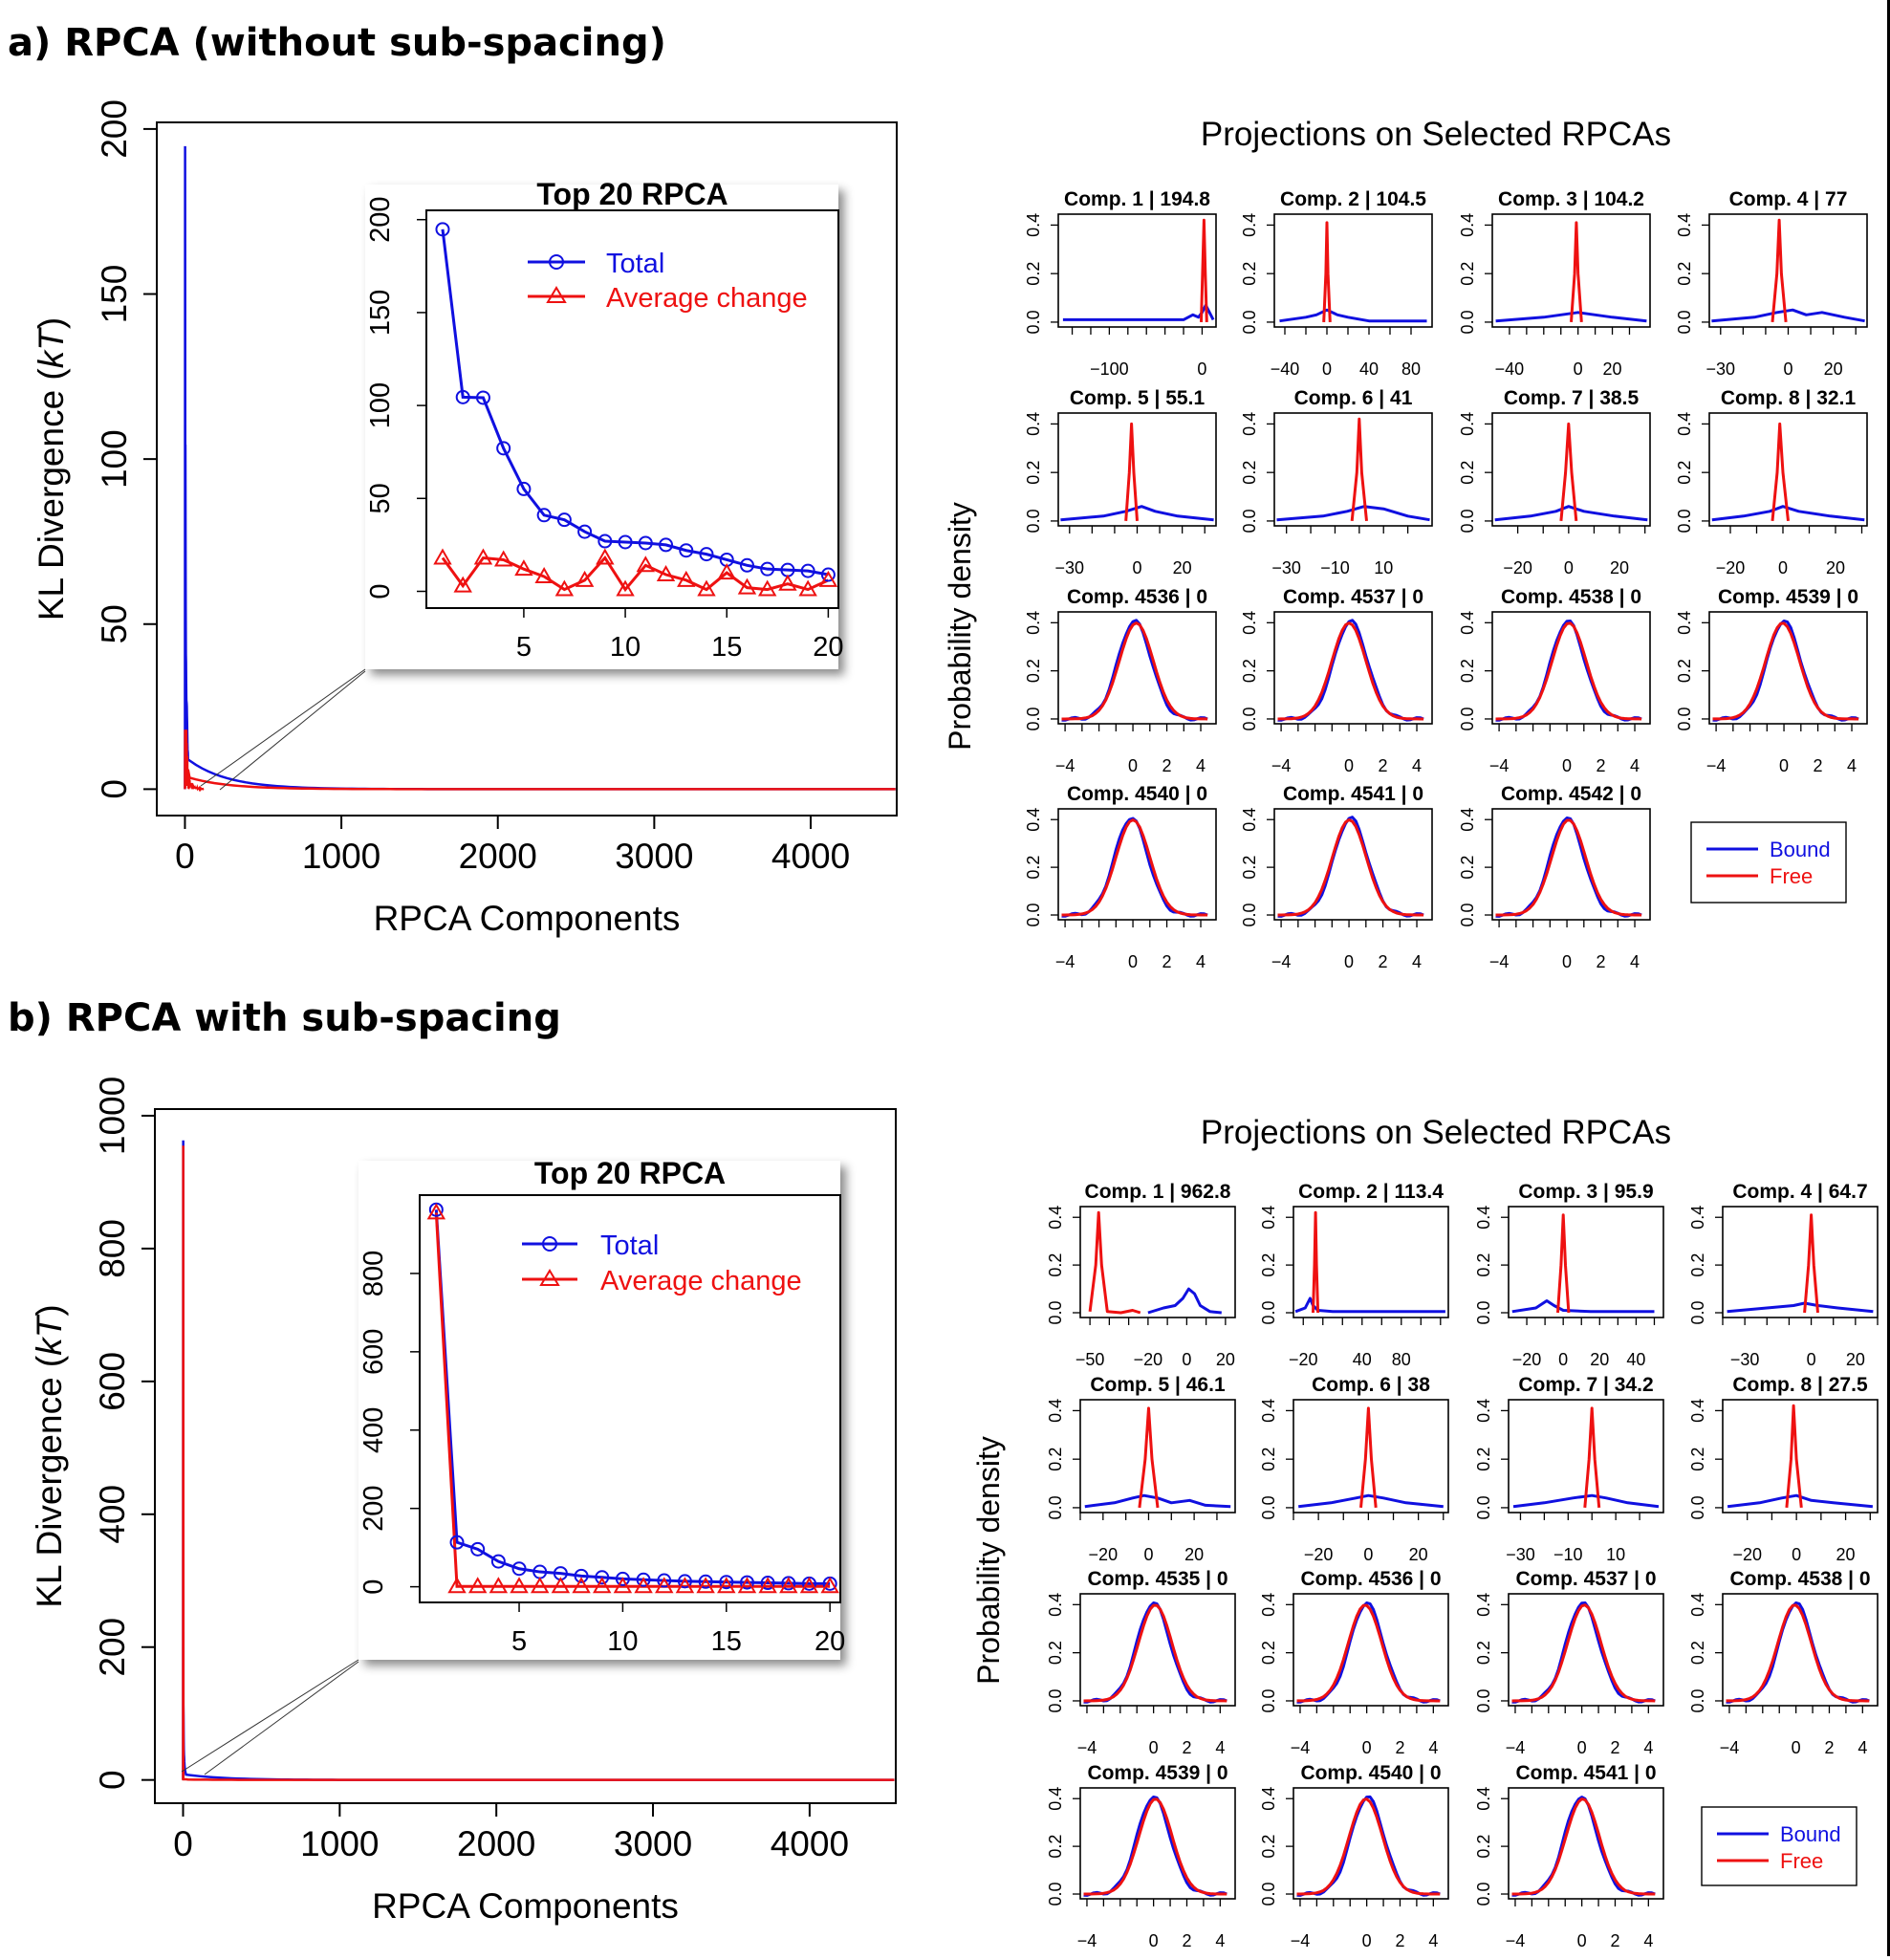  I want to click on subplot-title: Comp. 4537 | 0, so click(1585, 1579).